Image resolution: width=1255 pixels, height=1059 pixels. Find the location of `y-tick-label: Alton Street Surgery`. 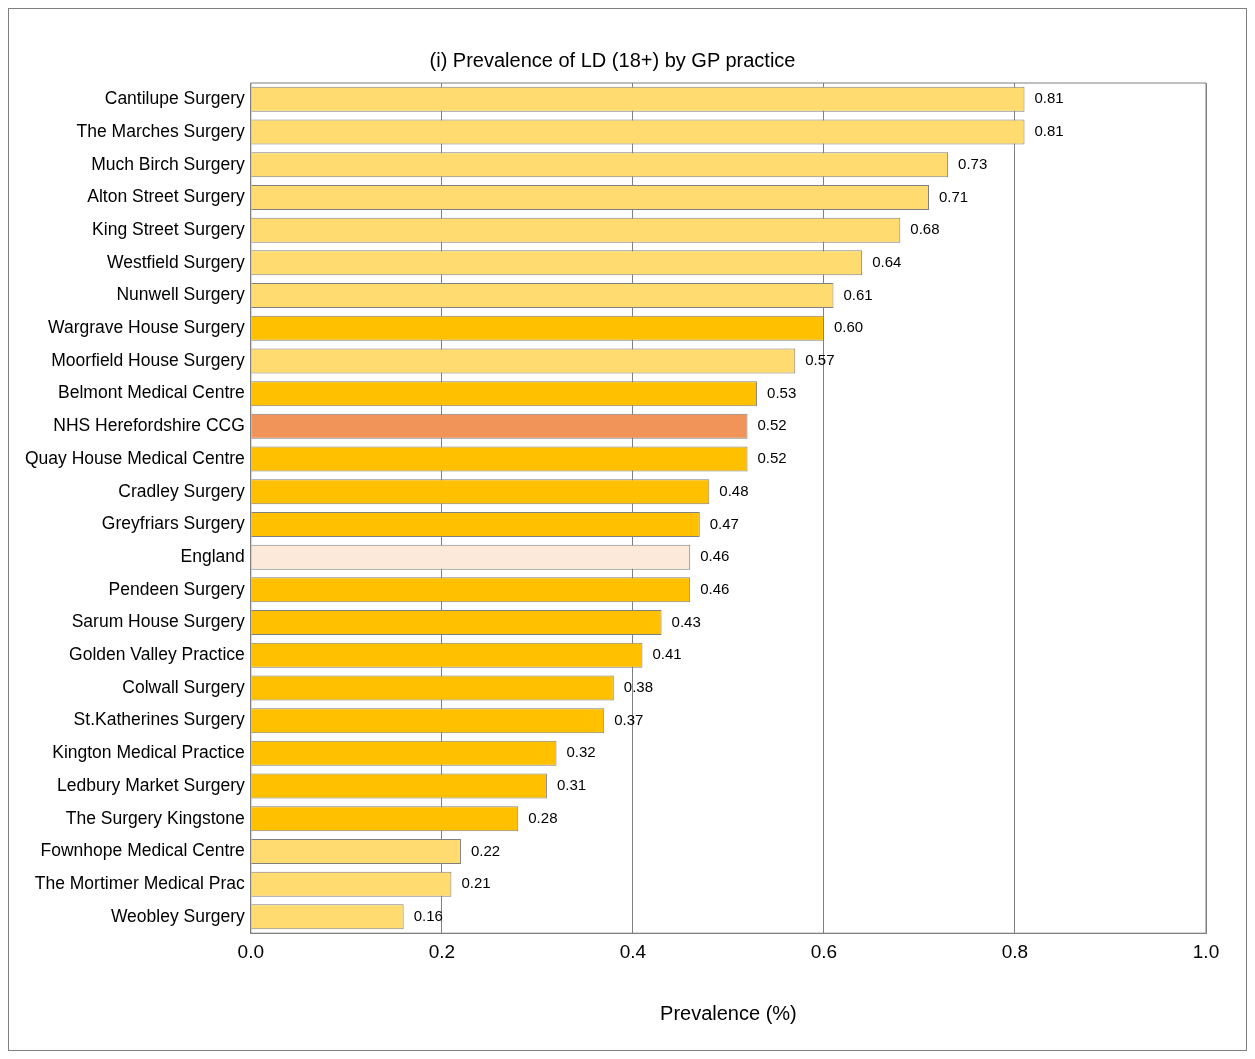

y-tick-label: Alton Street Surgery is located at coordinates (166, 196).